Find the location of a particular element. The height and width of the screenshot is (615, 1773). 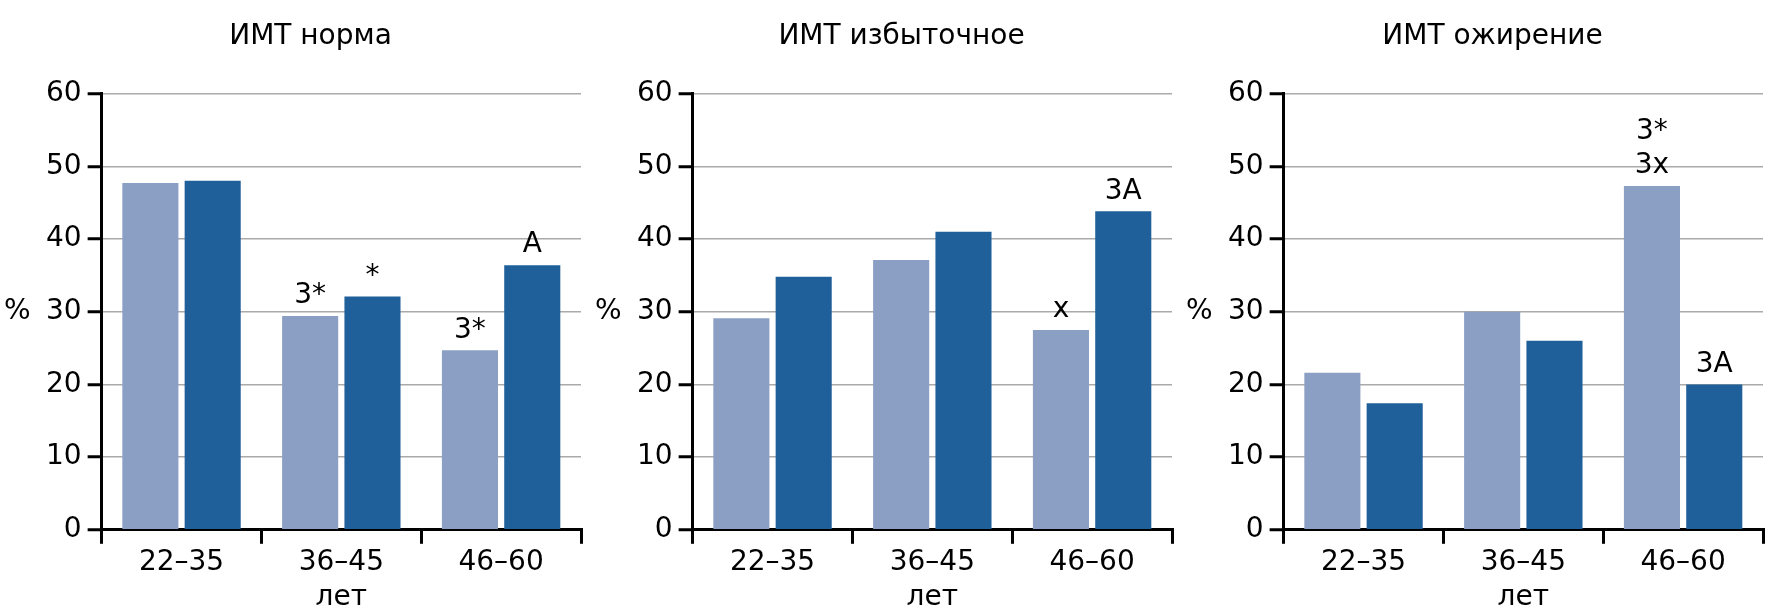

annotation: x is located at coordinates (1061, 308).